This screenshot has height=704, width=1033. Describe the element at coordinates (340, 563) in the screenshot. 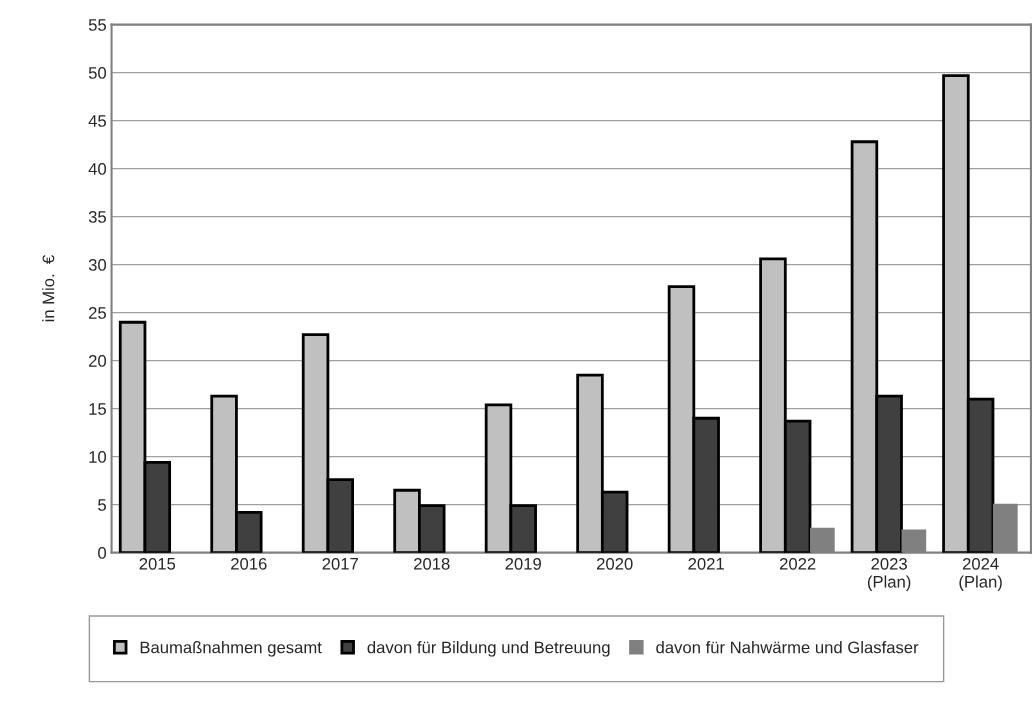

I see `x-tick-label: 2017` at that location.